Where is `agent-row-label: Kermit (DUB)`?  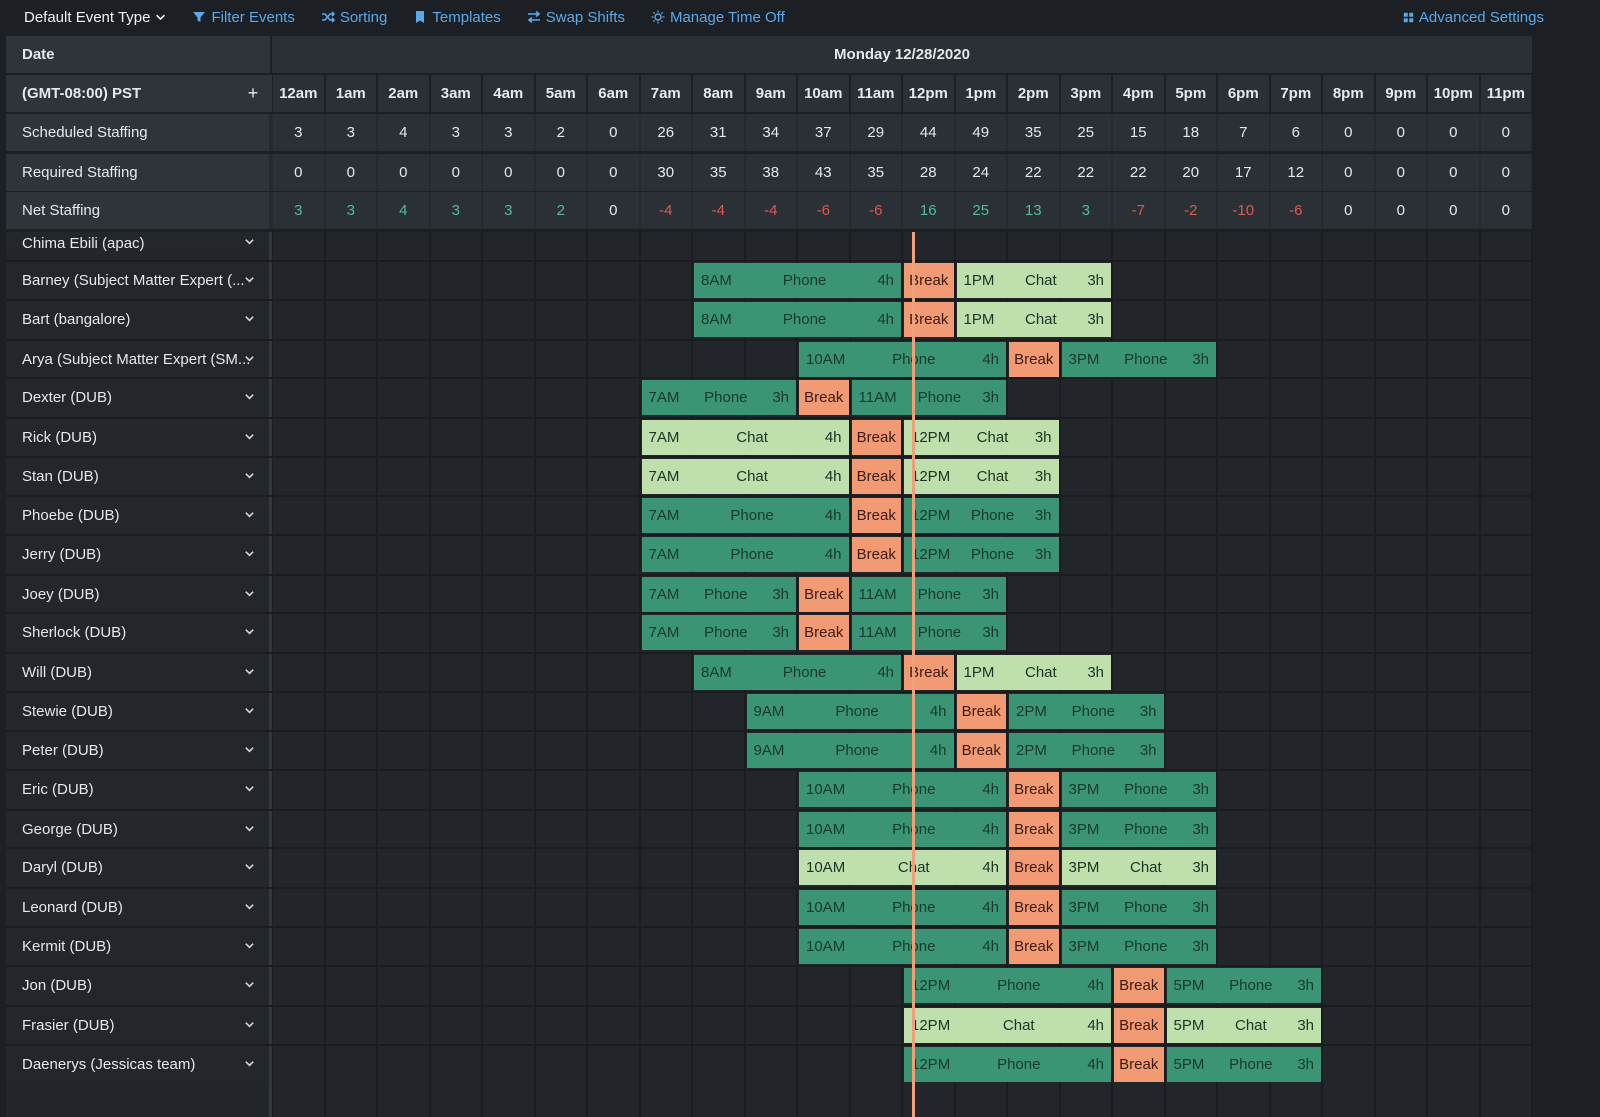 agent-row-label: Kermit (DUB) is located at coordinates (137, 946).